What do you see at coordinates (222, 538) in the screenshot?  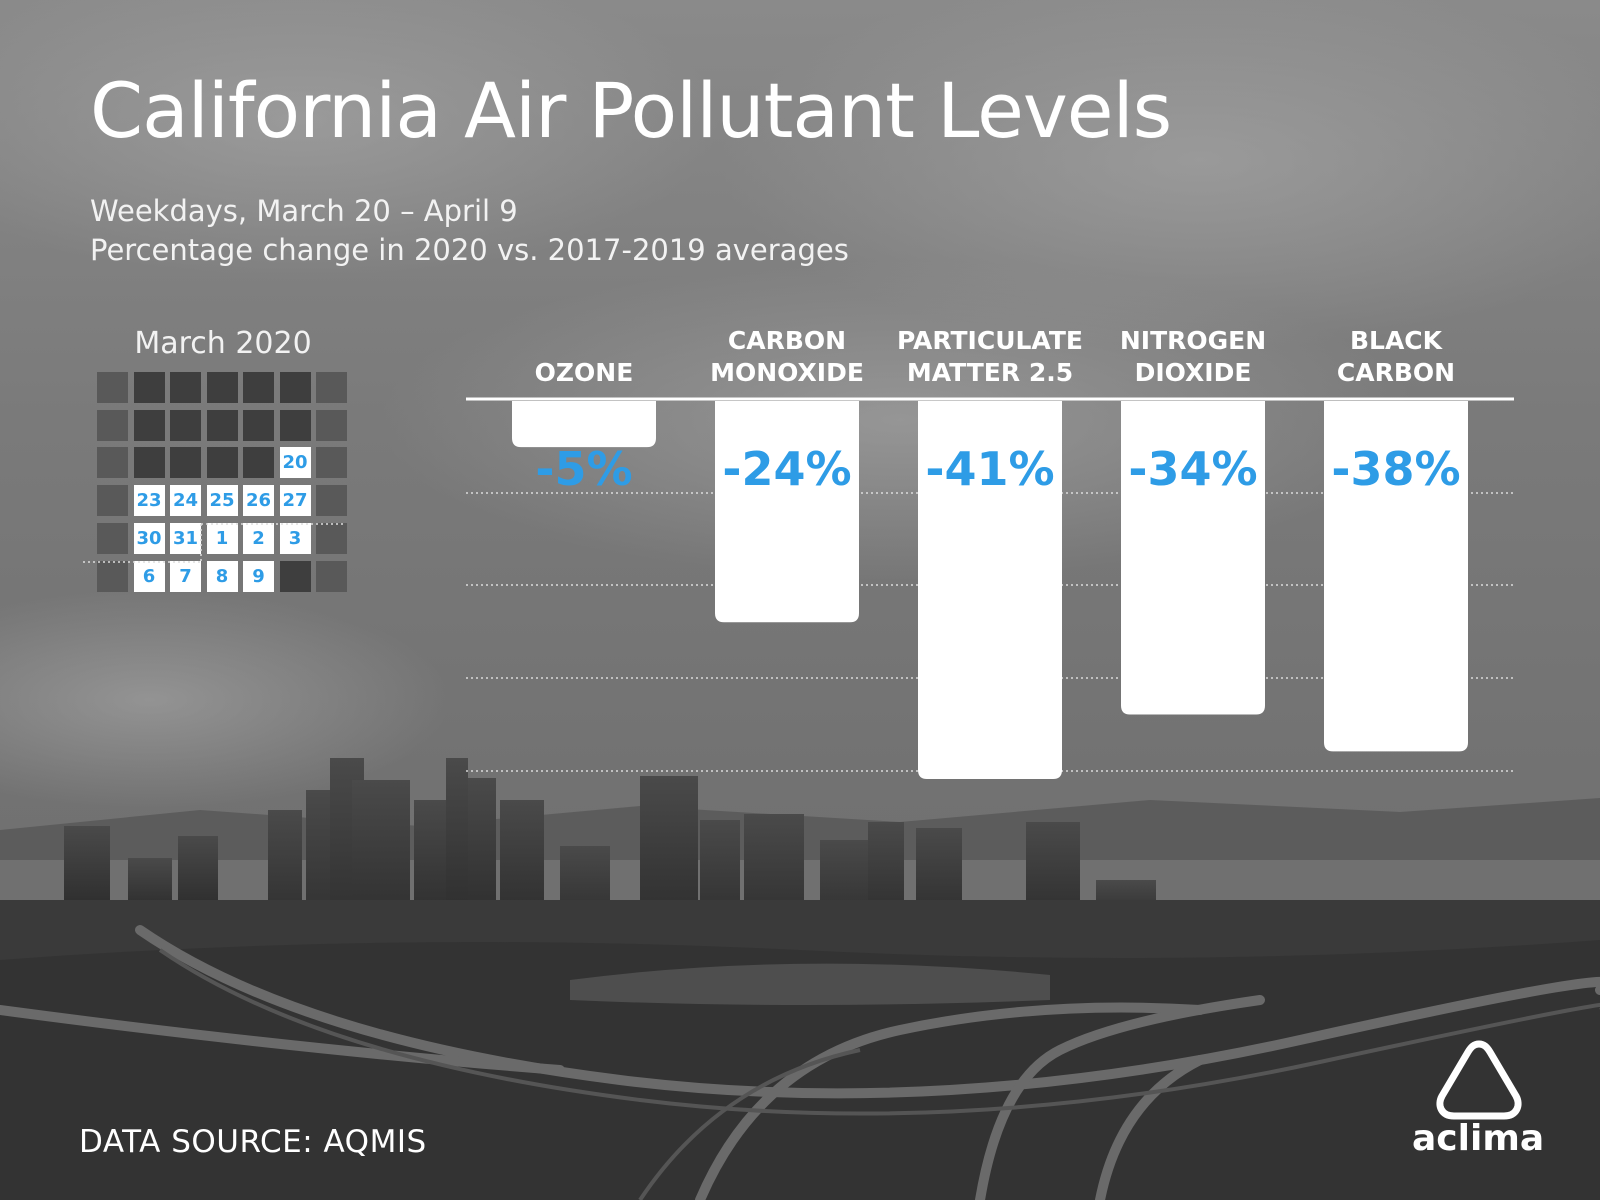 I see `calendar-day: 1` at bounding box center [222, 538].